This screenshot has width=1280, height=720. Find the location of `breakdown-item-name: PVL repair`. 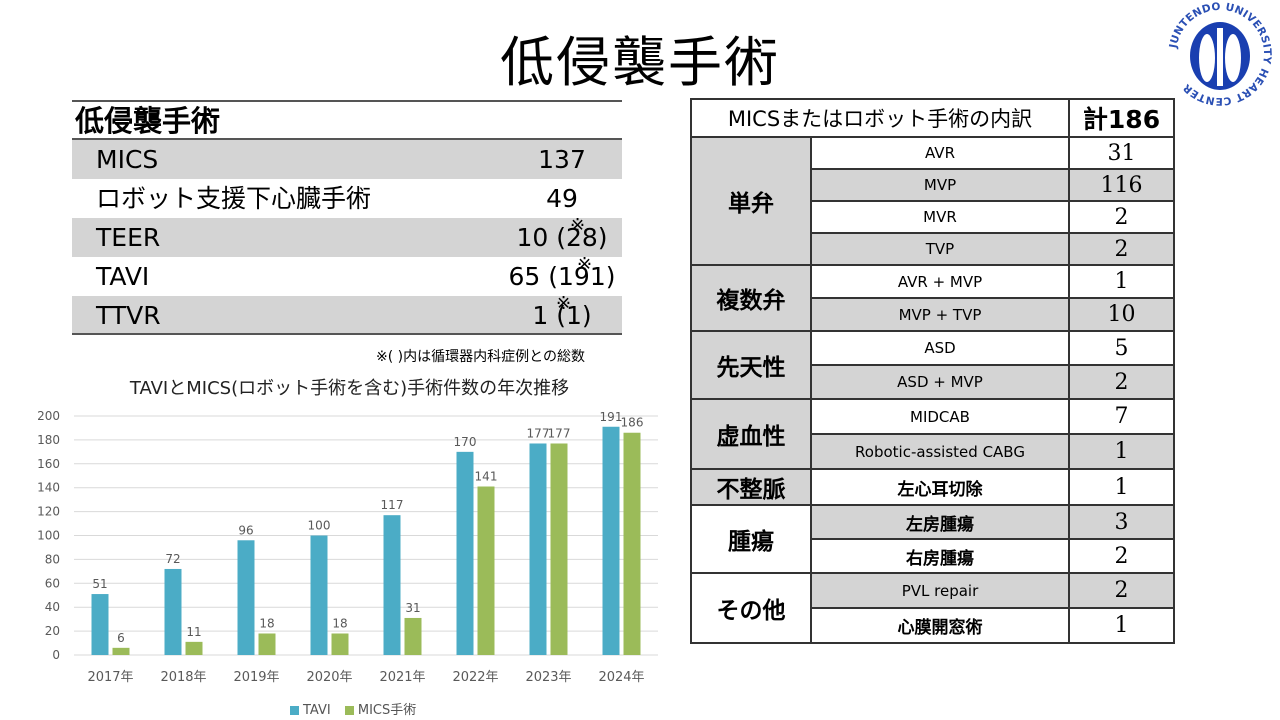

breakdown-item-name: PVL repair is located at coordinates (940, 590).